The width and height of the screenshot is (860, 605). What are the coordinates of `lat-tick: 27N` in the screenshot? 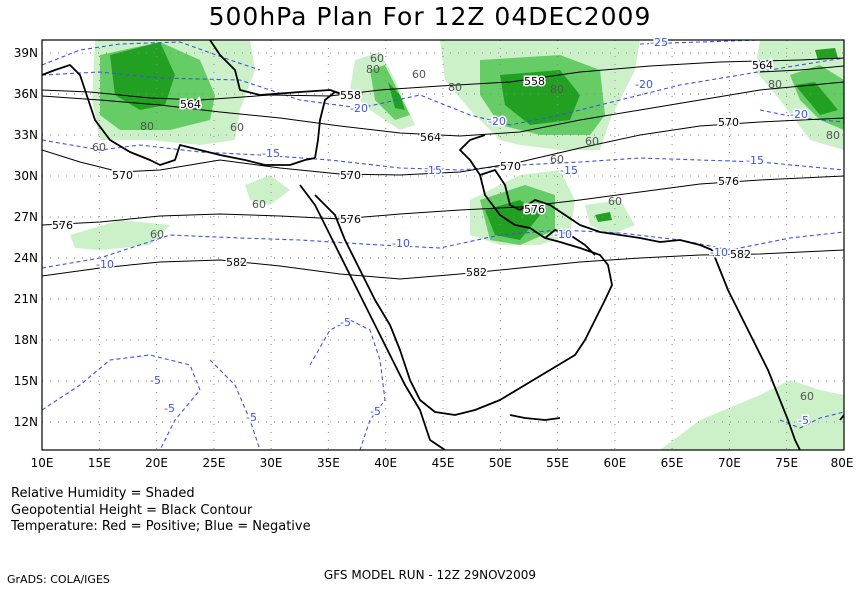 It's located at (26, 217).